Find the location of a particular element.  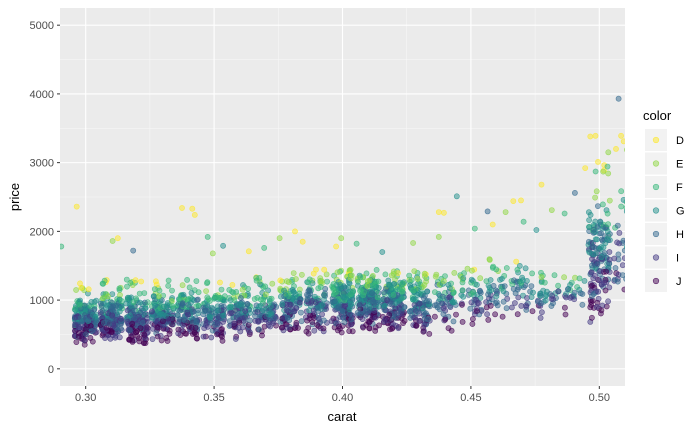

legend-swatch is located at coordinates (656, 210).